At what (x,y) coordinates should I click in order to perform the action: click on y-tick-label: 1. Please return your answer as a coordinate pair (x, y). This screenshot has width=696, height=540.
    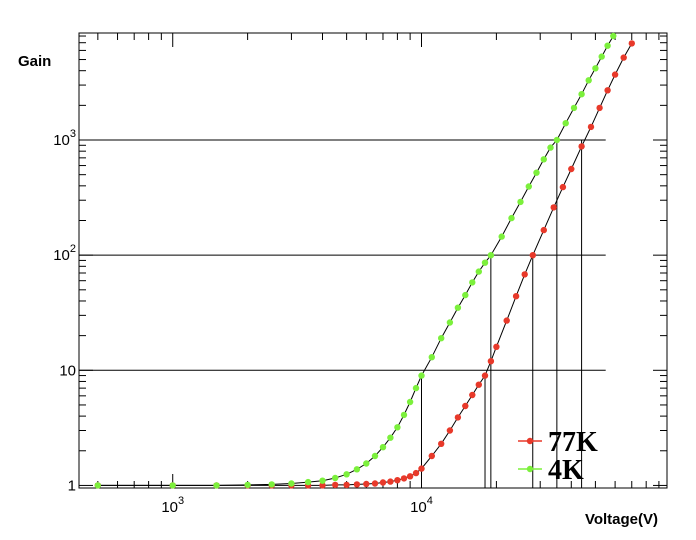
    Looking at the image, I should click on (72, 485).